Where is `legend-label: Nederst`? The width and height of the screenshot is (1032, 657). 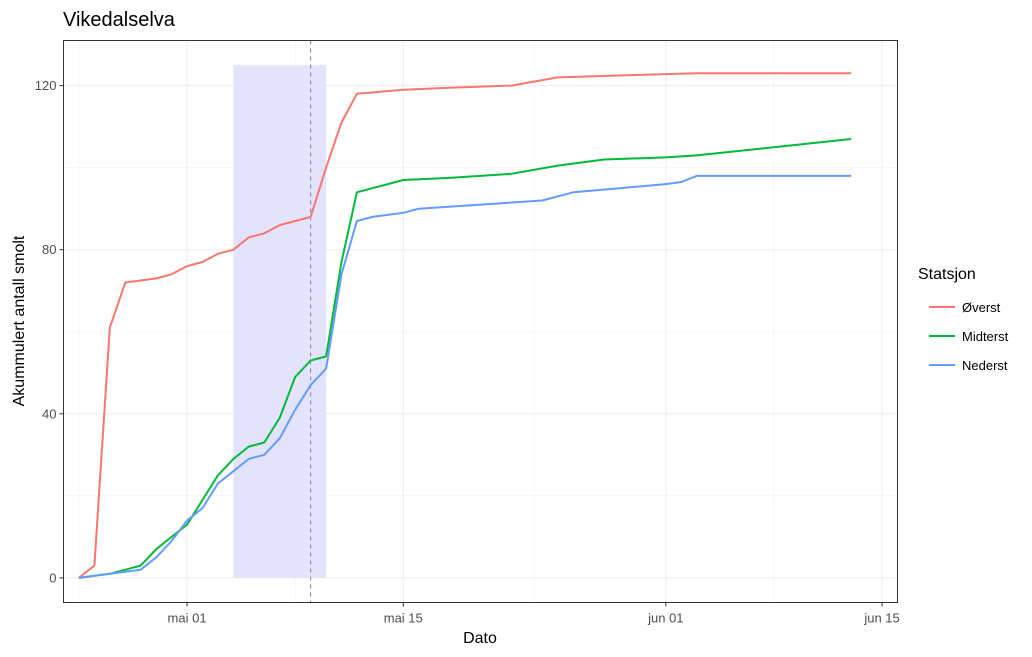
legend-label: Nederst is located at coordinates (985, 365).